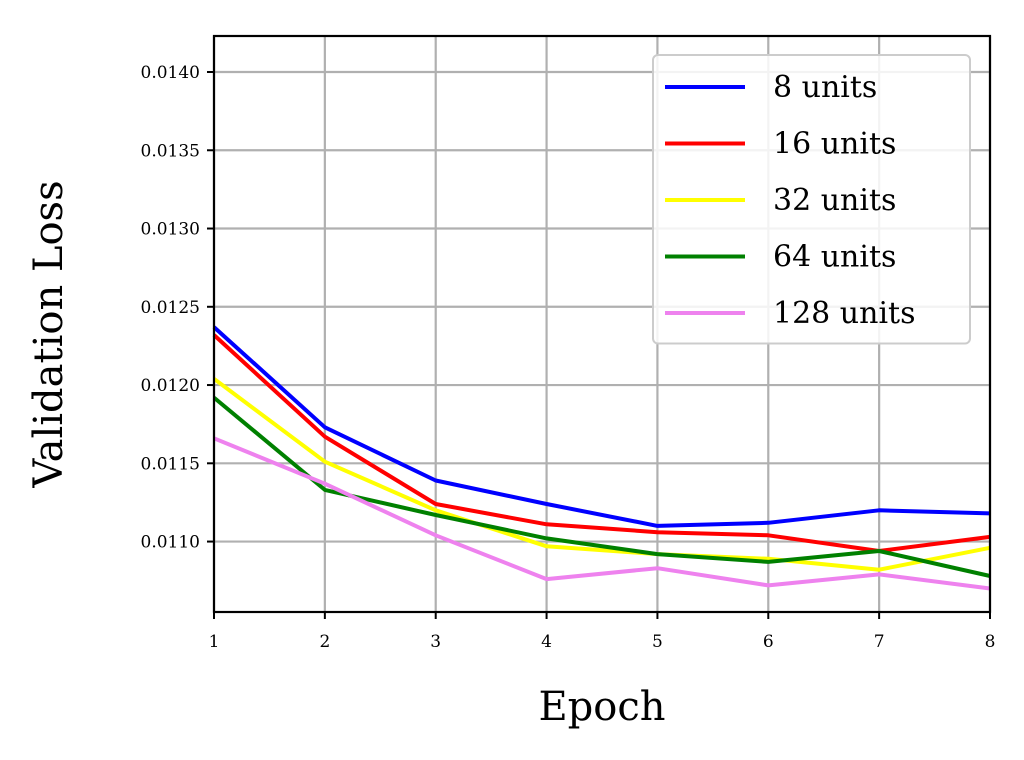 Image resolution: width=1024 pixels, height=760 pixels. I want to click on legend-label: 16 units, so click(834, 144).